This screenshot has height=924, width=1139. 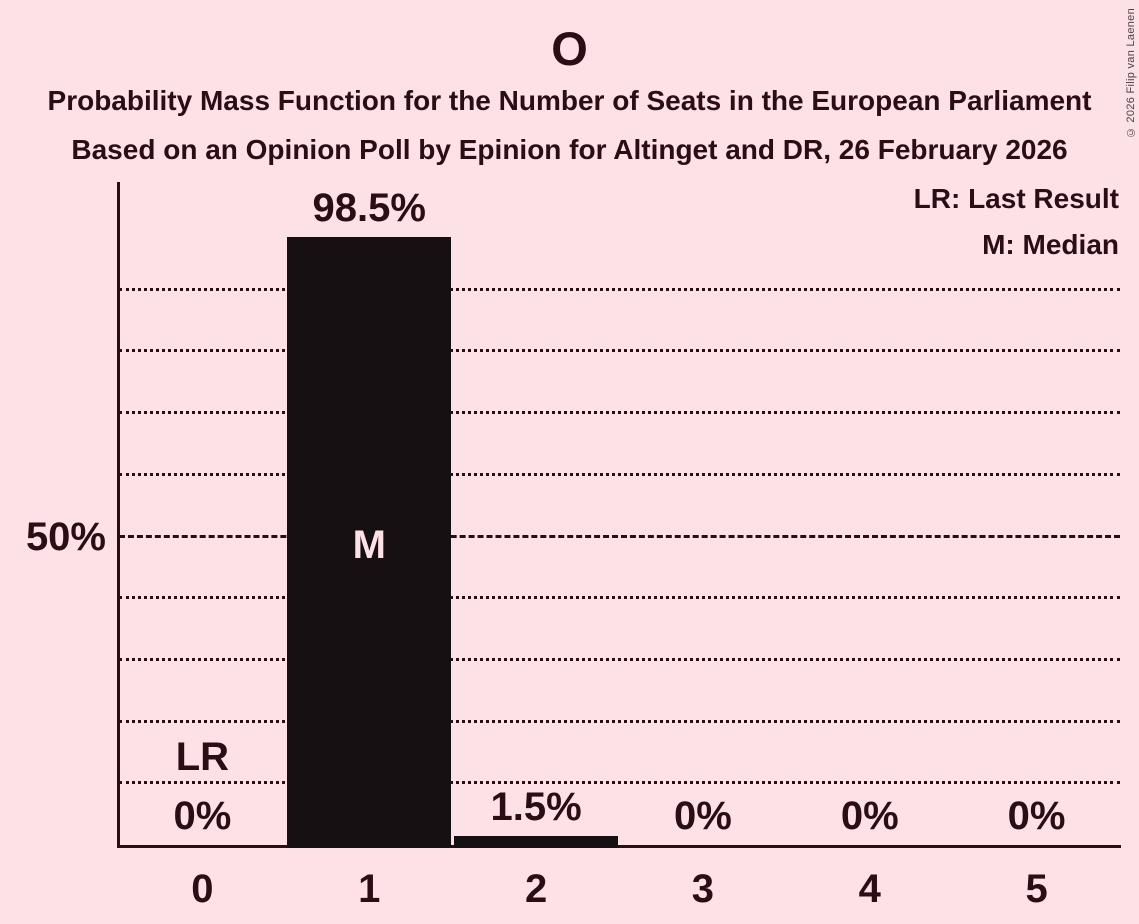 I want to click on x-axis-line, so click(x=619, y=846).